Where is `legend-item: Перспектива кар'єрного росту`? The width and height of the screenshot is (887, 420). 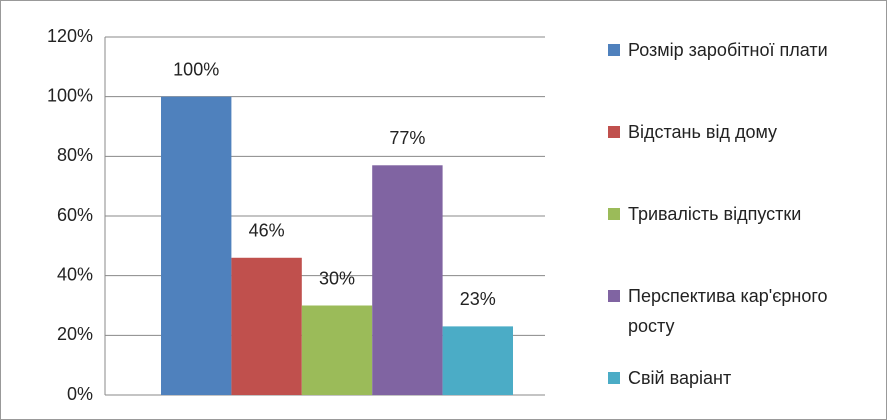 legend-item: Перспектива кар'єрного росту is located at coordinates (738, 311).